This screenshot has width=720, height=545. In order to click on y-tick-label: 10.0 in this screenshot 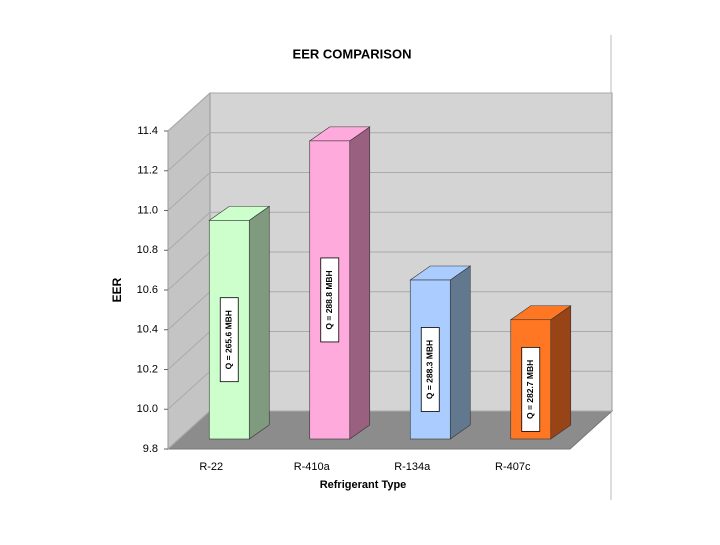, I will do `click(147, 409)`.